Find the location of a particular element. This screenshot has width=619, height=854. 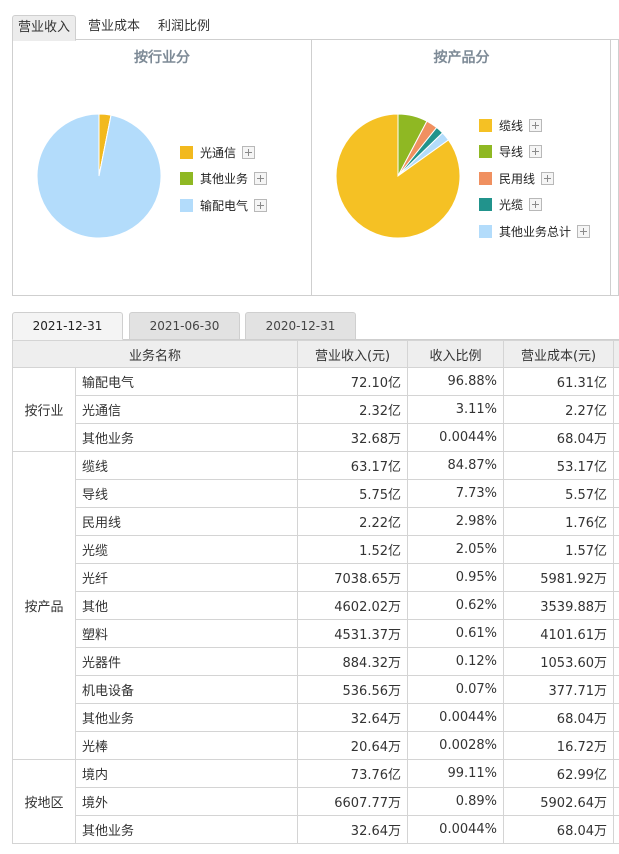

group-label: 按产品 is located at coordinates (44, 605).